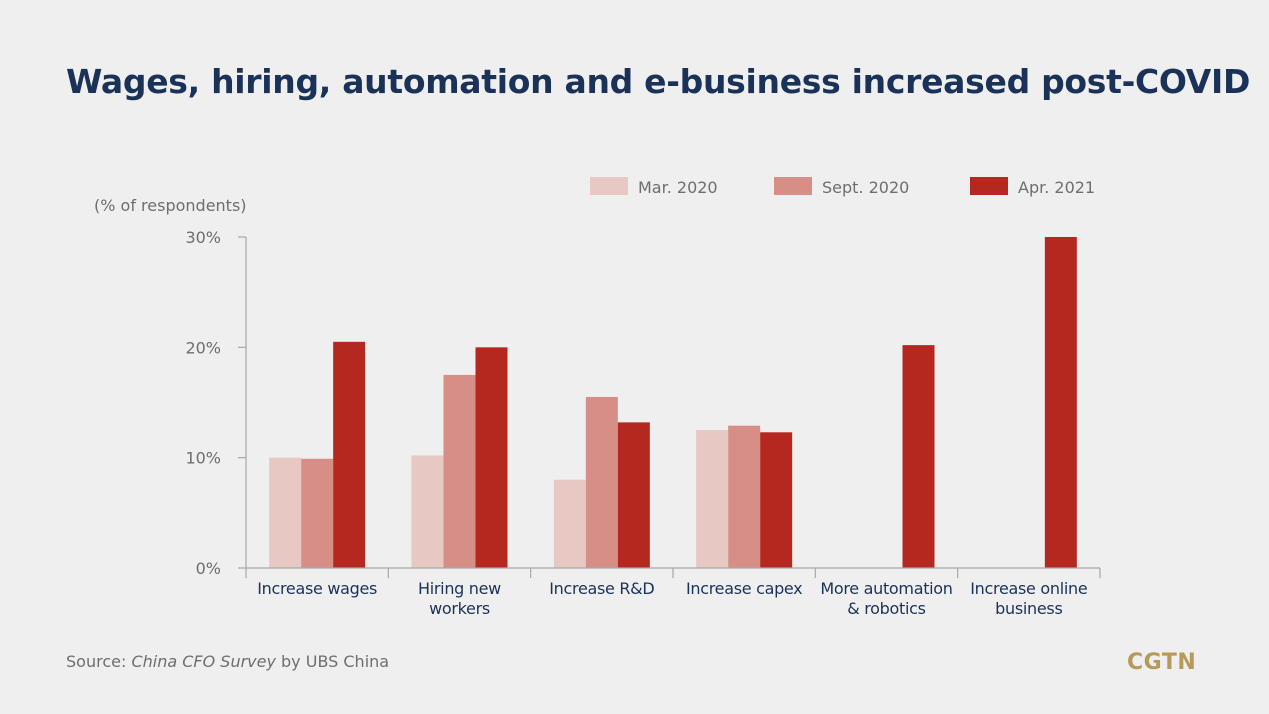 This screenshot has height=714, width=1269. I want to click on x-category-label: Increase R&D, so click(601, 588).